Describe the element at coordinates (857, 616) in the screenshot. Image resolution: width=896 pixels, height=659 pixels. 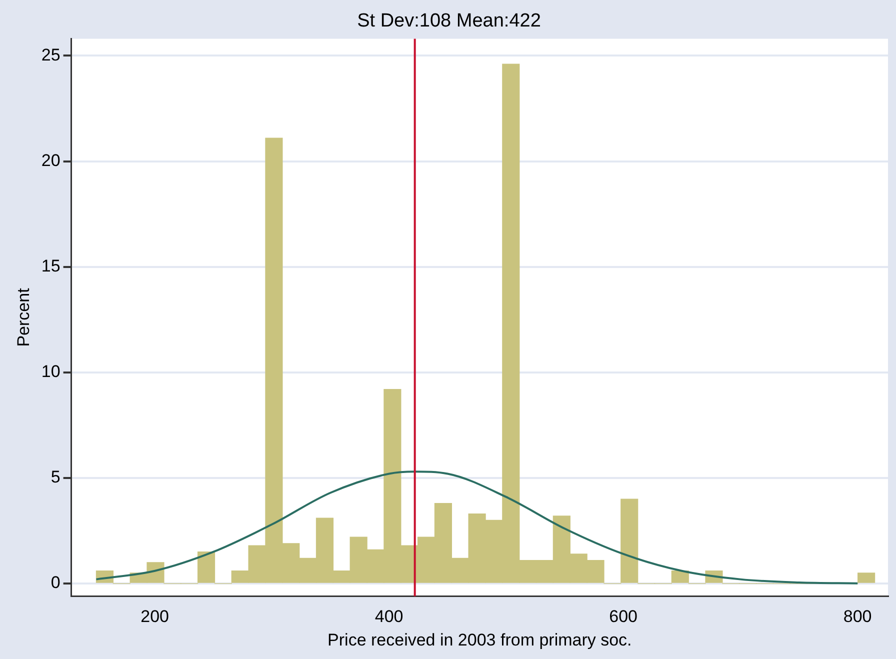
I see `x-tick-label: 800` at that location.